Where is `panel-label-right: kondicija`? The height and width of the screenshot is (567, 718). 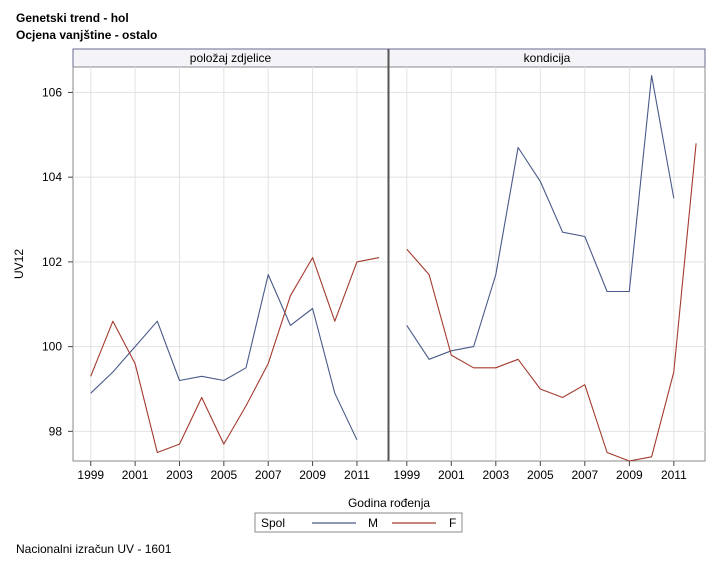 panel-label-right: kondicija is located at coordinates (547, 58).